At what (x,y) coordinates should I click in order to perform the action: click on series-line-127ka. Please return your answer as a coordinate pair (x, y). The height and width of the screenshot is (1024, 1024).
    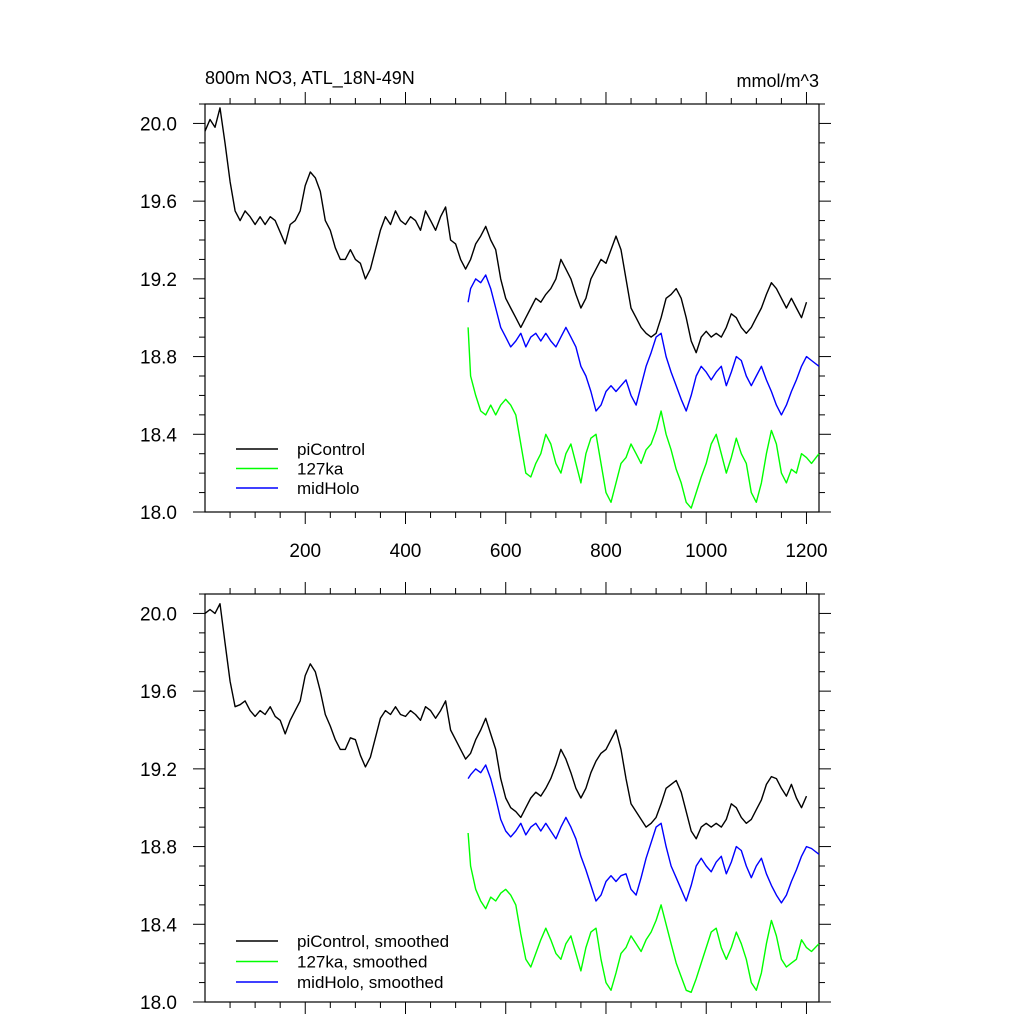
    Looking at the image, I should click on (643, 418).